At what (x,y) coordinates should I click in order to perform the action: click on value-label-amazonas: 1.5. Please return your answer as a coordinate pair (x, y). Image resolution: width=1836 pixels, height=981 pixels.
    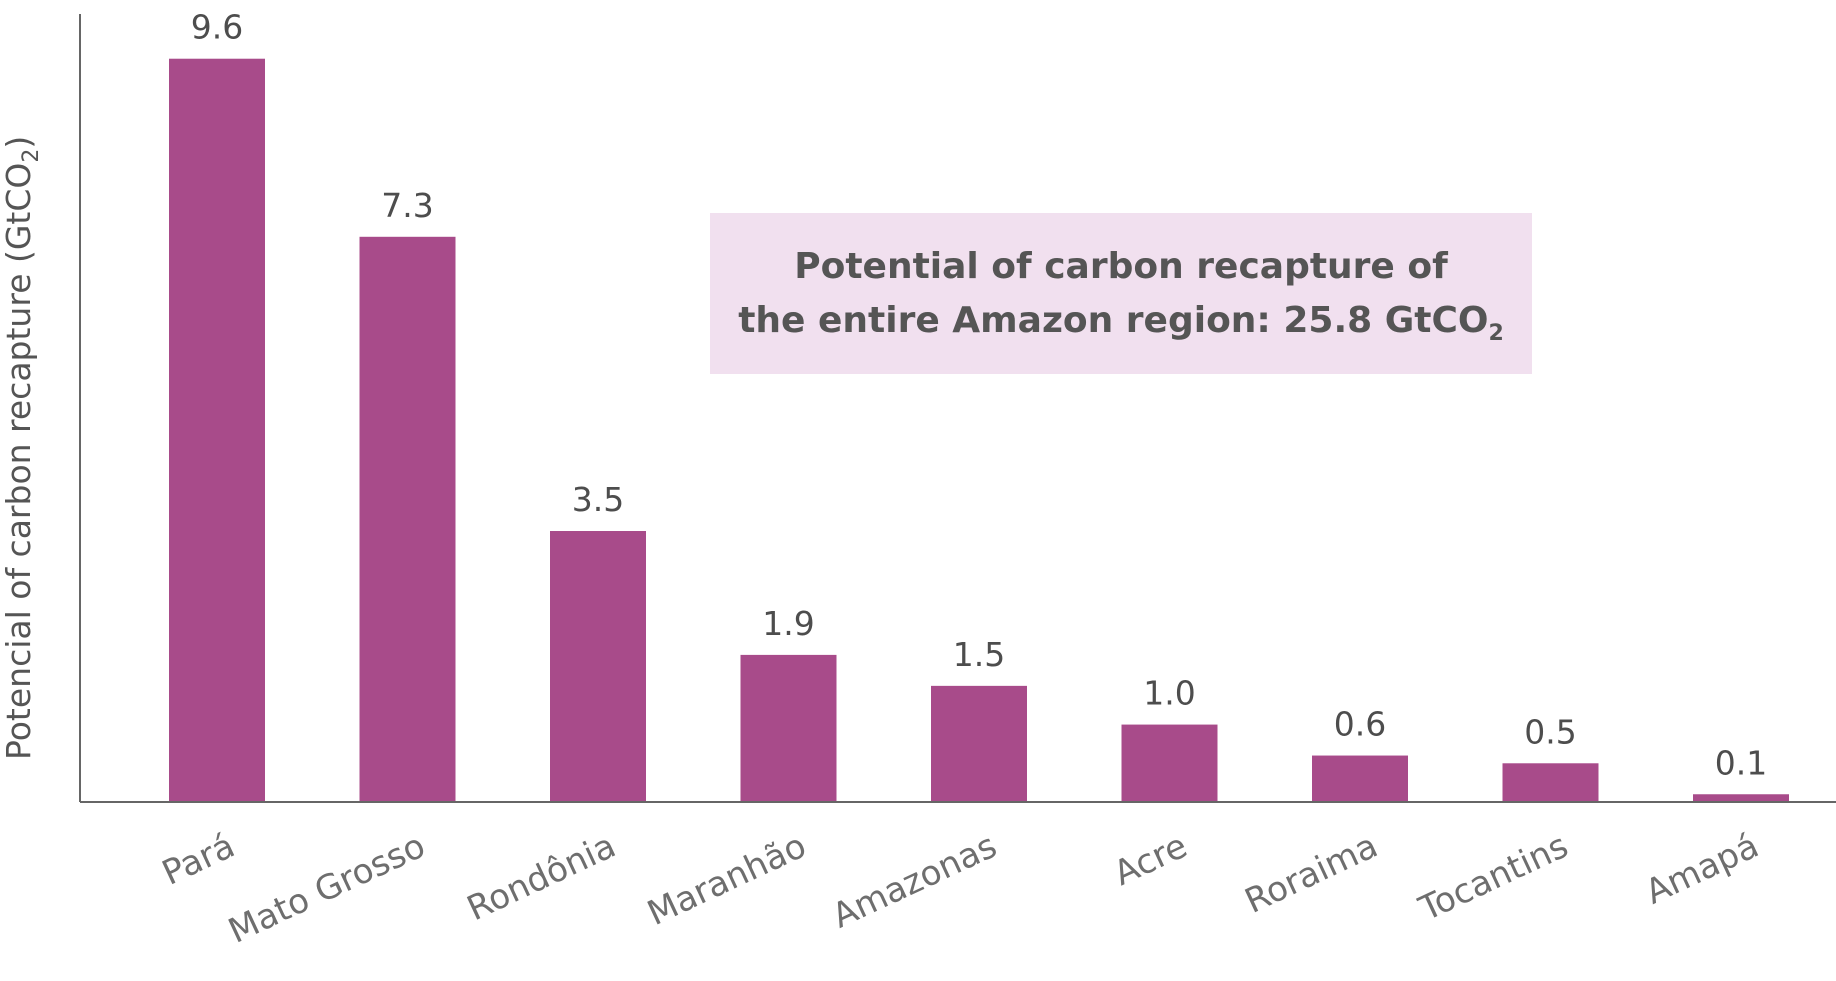
    Looking at the image, I should click on (979, 654).